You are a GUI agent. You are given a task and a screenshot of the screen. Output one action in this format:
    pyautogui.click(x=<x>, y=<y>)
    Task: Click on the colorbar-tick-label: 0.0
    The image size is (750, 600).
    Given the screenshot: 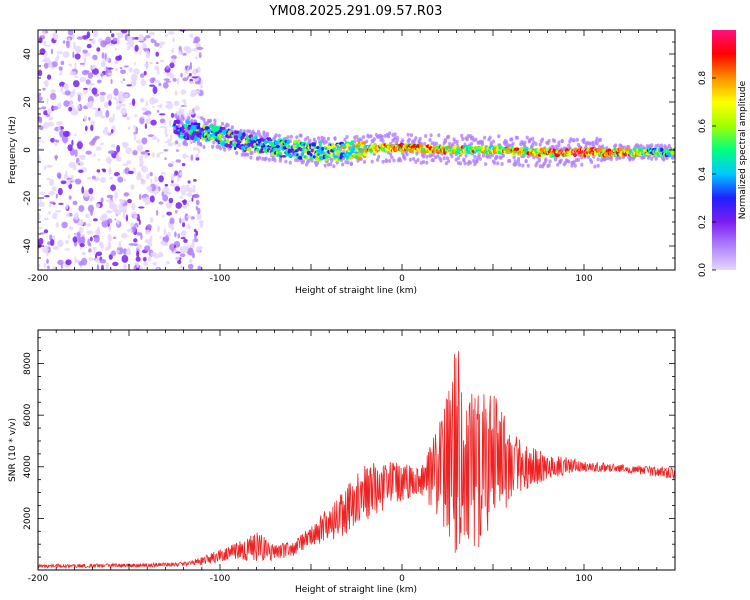 What is the action you would take?
    pyautogui.click(x=703, y=270)
    